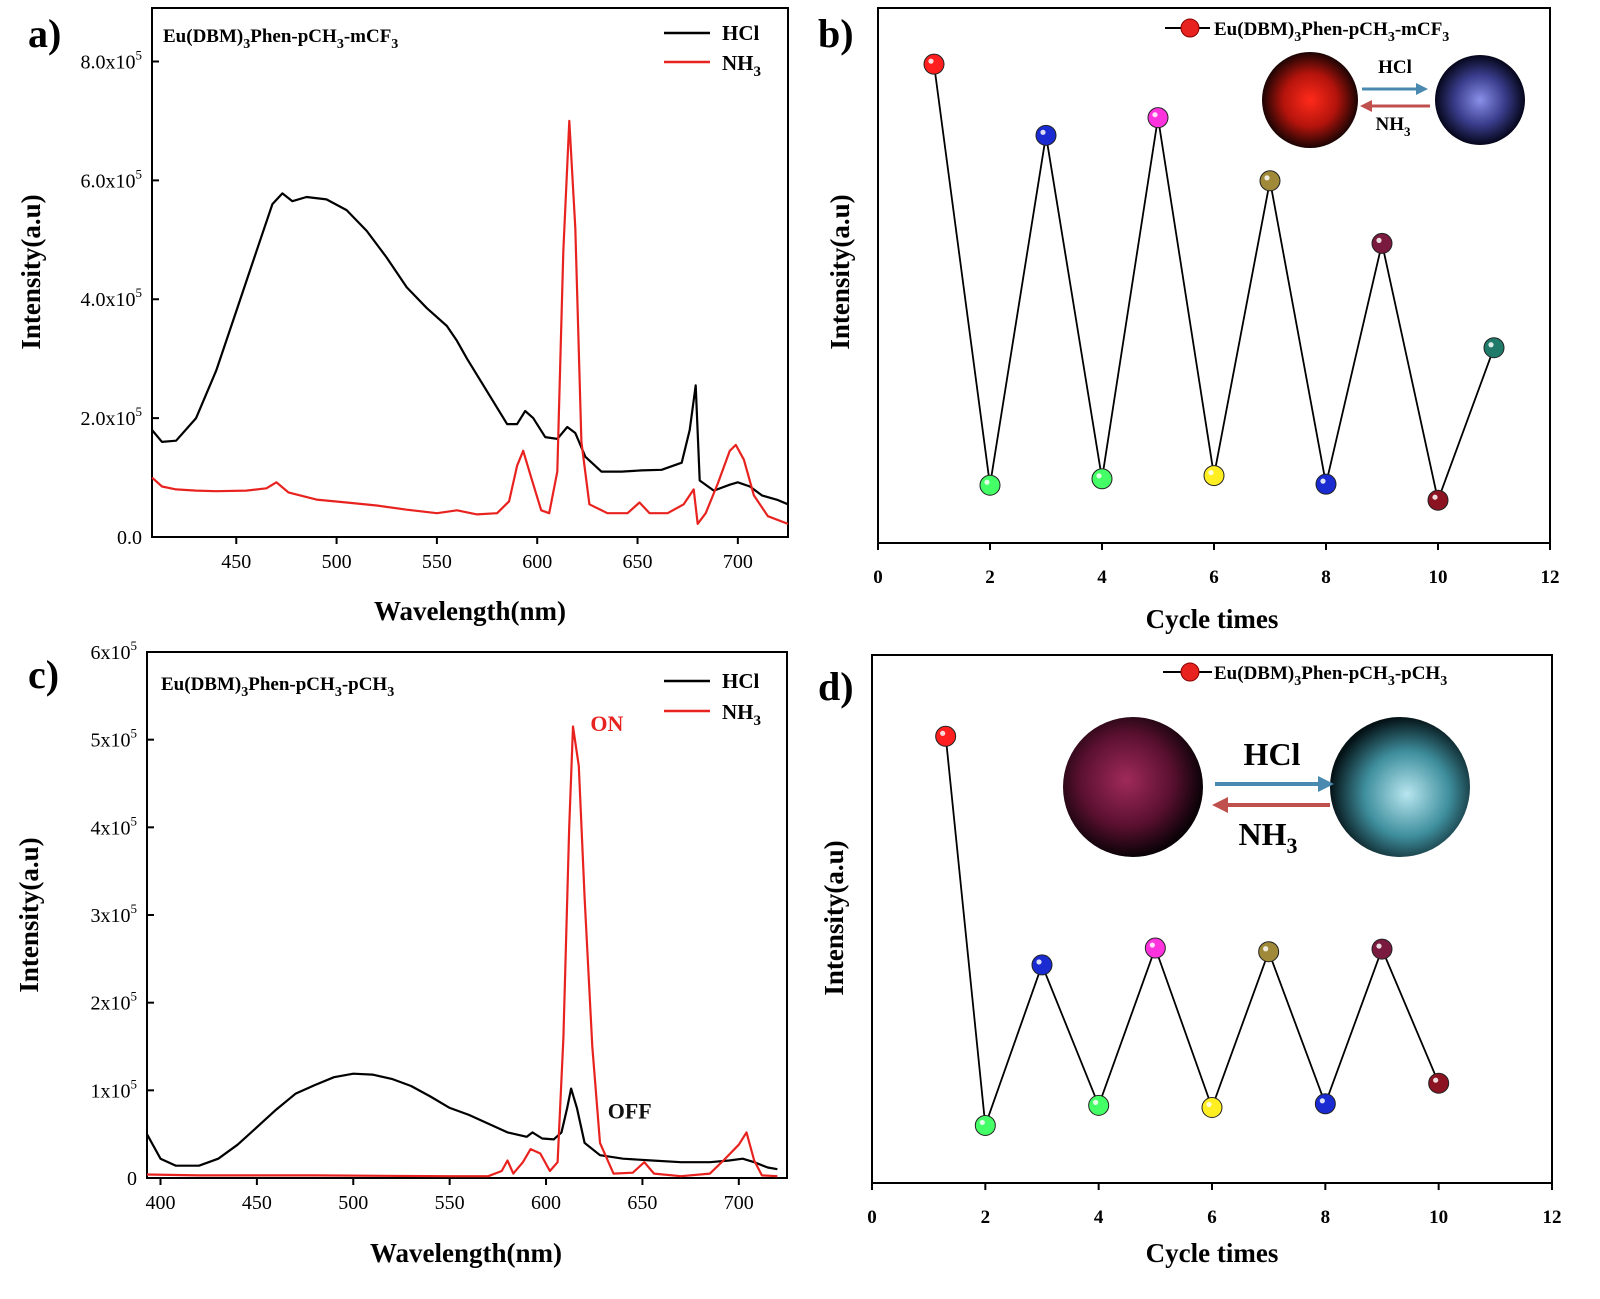 The height and width of the screenshot is (1299, 1600). Describe the element at coordinates (1326, 577) in the screenshot. I see `x-tick-label: 8` at that location.